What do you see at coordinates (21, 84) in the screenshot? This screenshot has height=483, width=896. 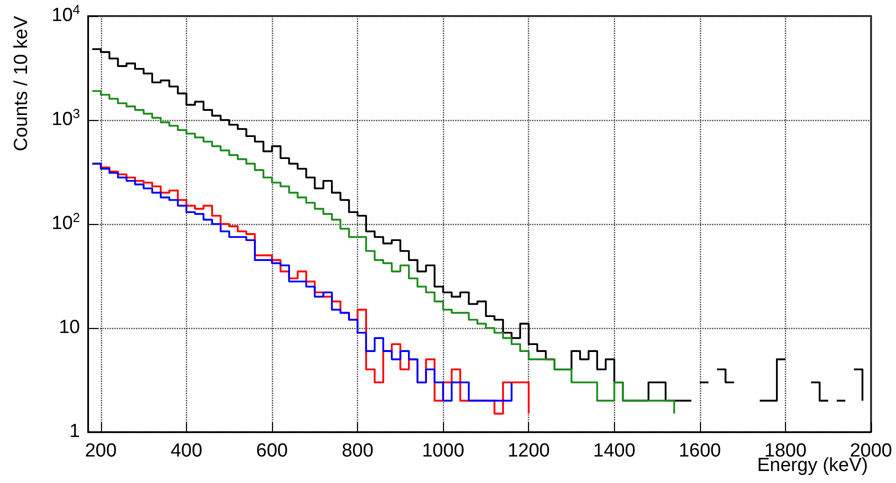 I see `y-axis-title: Counts / 10 keV` at bounding box center [21, 84].